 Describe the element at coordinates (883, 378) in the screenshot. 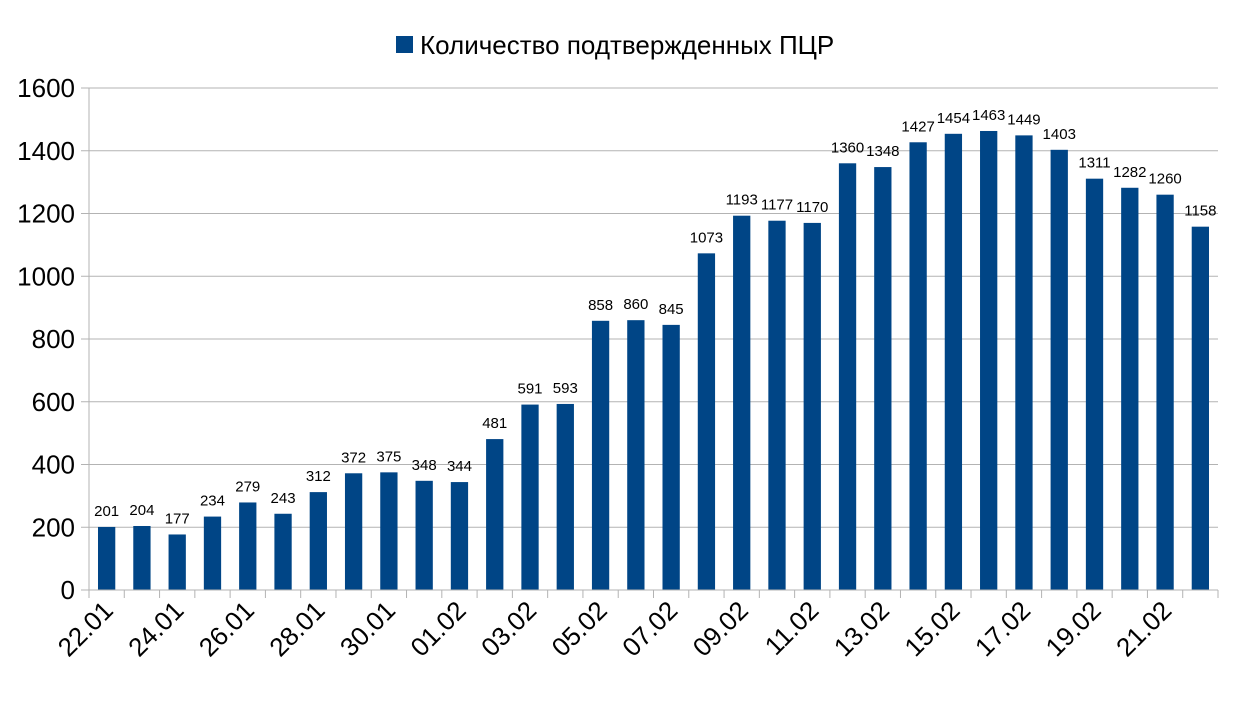

I see `bar-13.02` at that location.